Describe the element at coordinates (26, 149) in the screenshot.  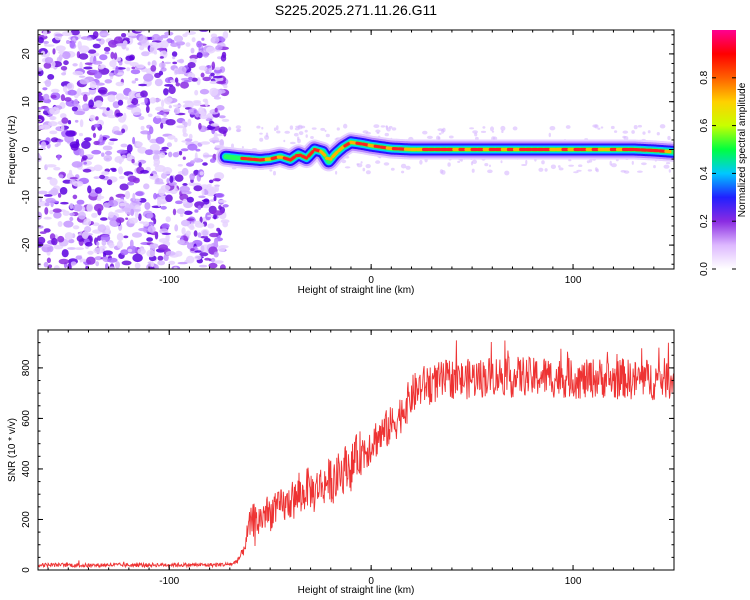
I see `spectrogram-ytick-label: 0` at that location.